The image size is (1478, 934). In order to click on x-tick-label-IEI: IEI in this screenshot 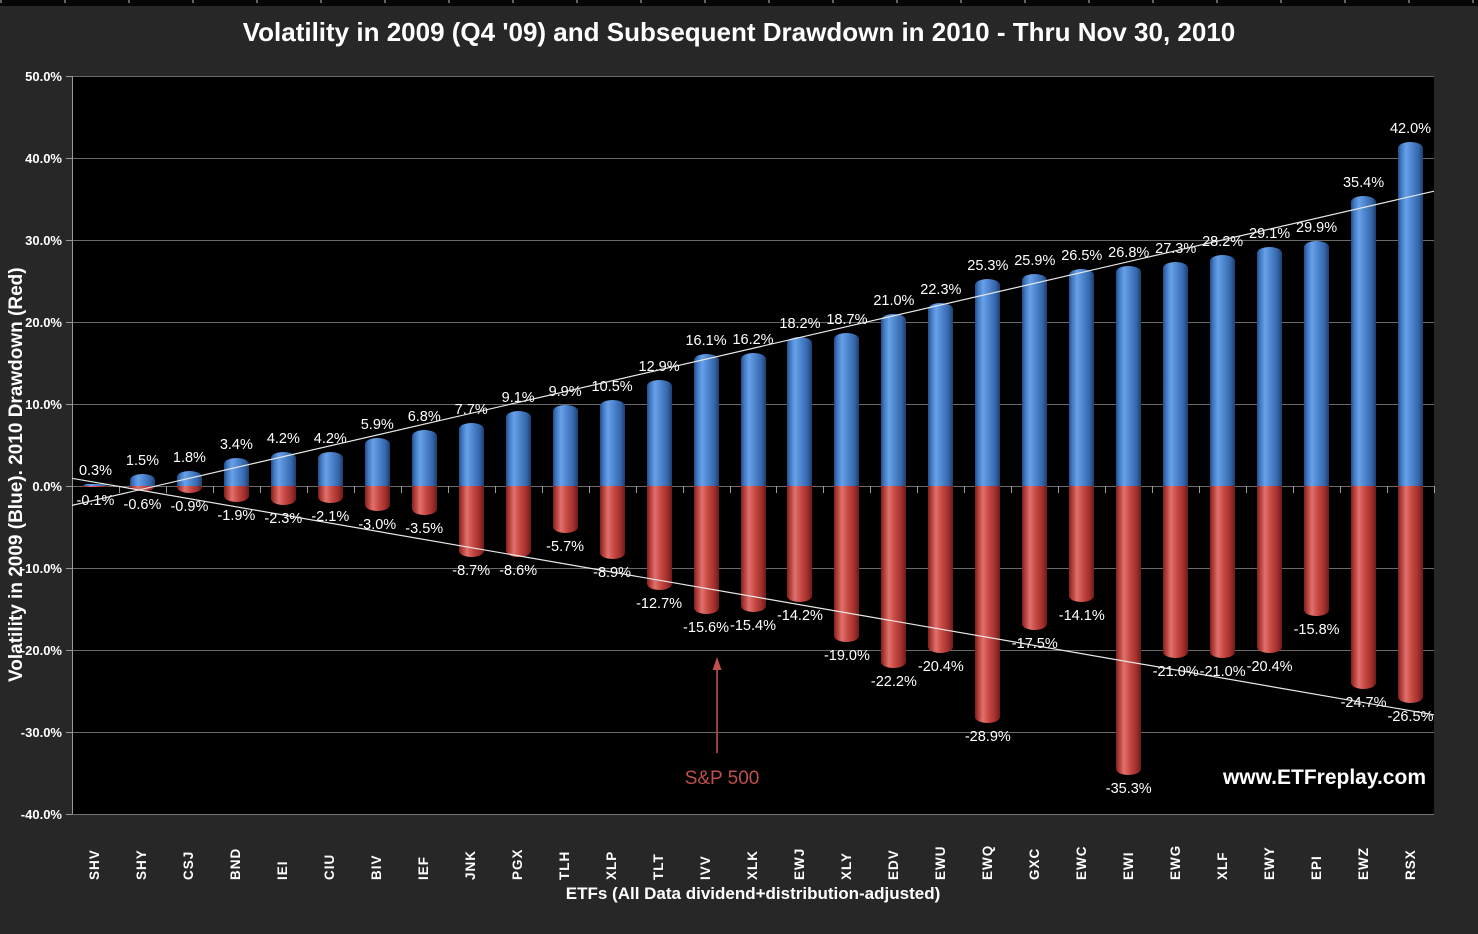, I will do `click(283, 870)`.